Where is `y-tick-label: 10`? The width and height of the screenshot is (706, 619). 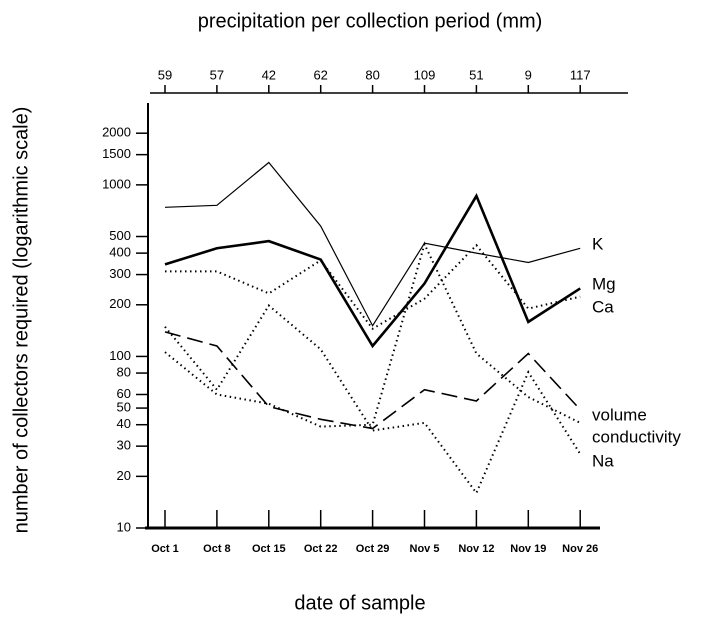
y-tick-label: 10 is located at coordinates (124, 526).